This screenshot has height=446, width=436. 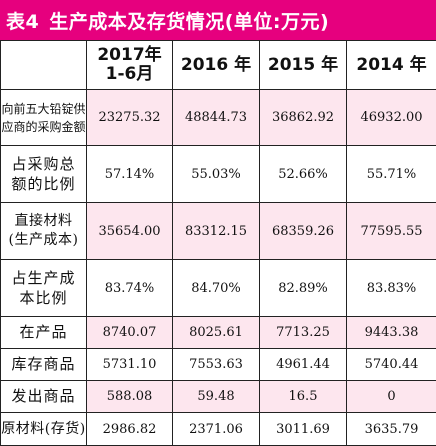 What do you see at coordinates (130, 65) in the screenshot?
I see `column-header: 2017年 1-6月` at bounding box center [130, 65].